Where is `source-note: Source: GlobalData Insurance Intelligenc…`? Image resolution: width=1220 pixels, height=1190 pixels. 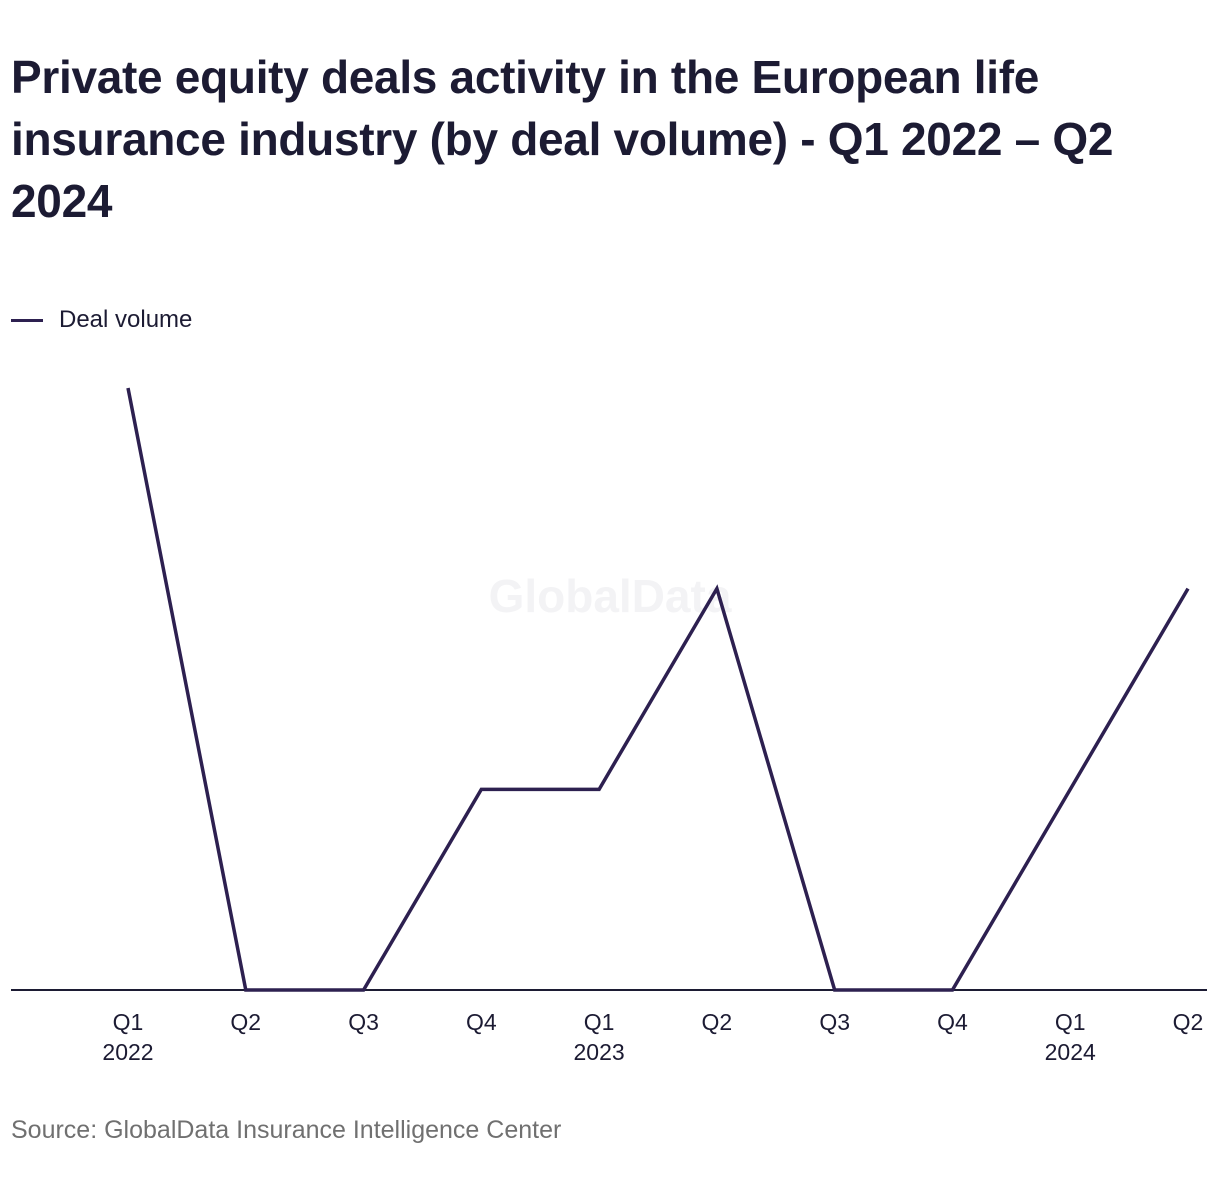 source-note: Source: GlobalData Insurance Intelligenc… is located at coordinates (286, 1130).